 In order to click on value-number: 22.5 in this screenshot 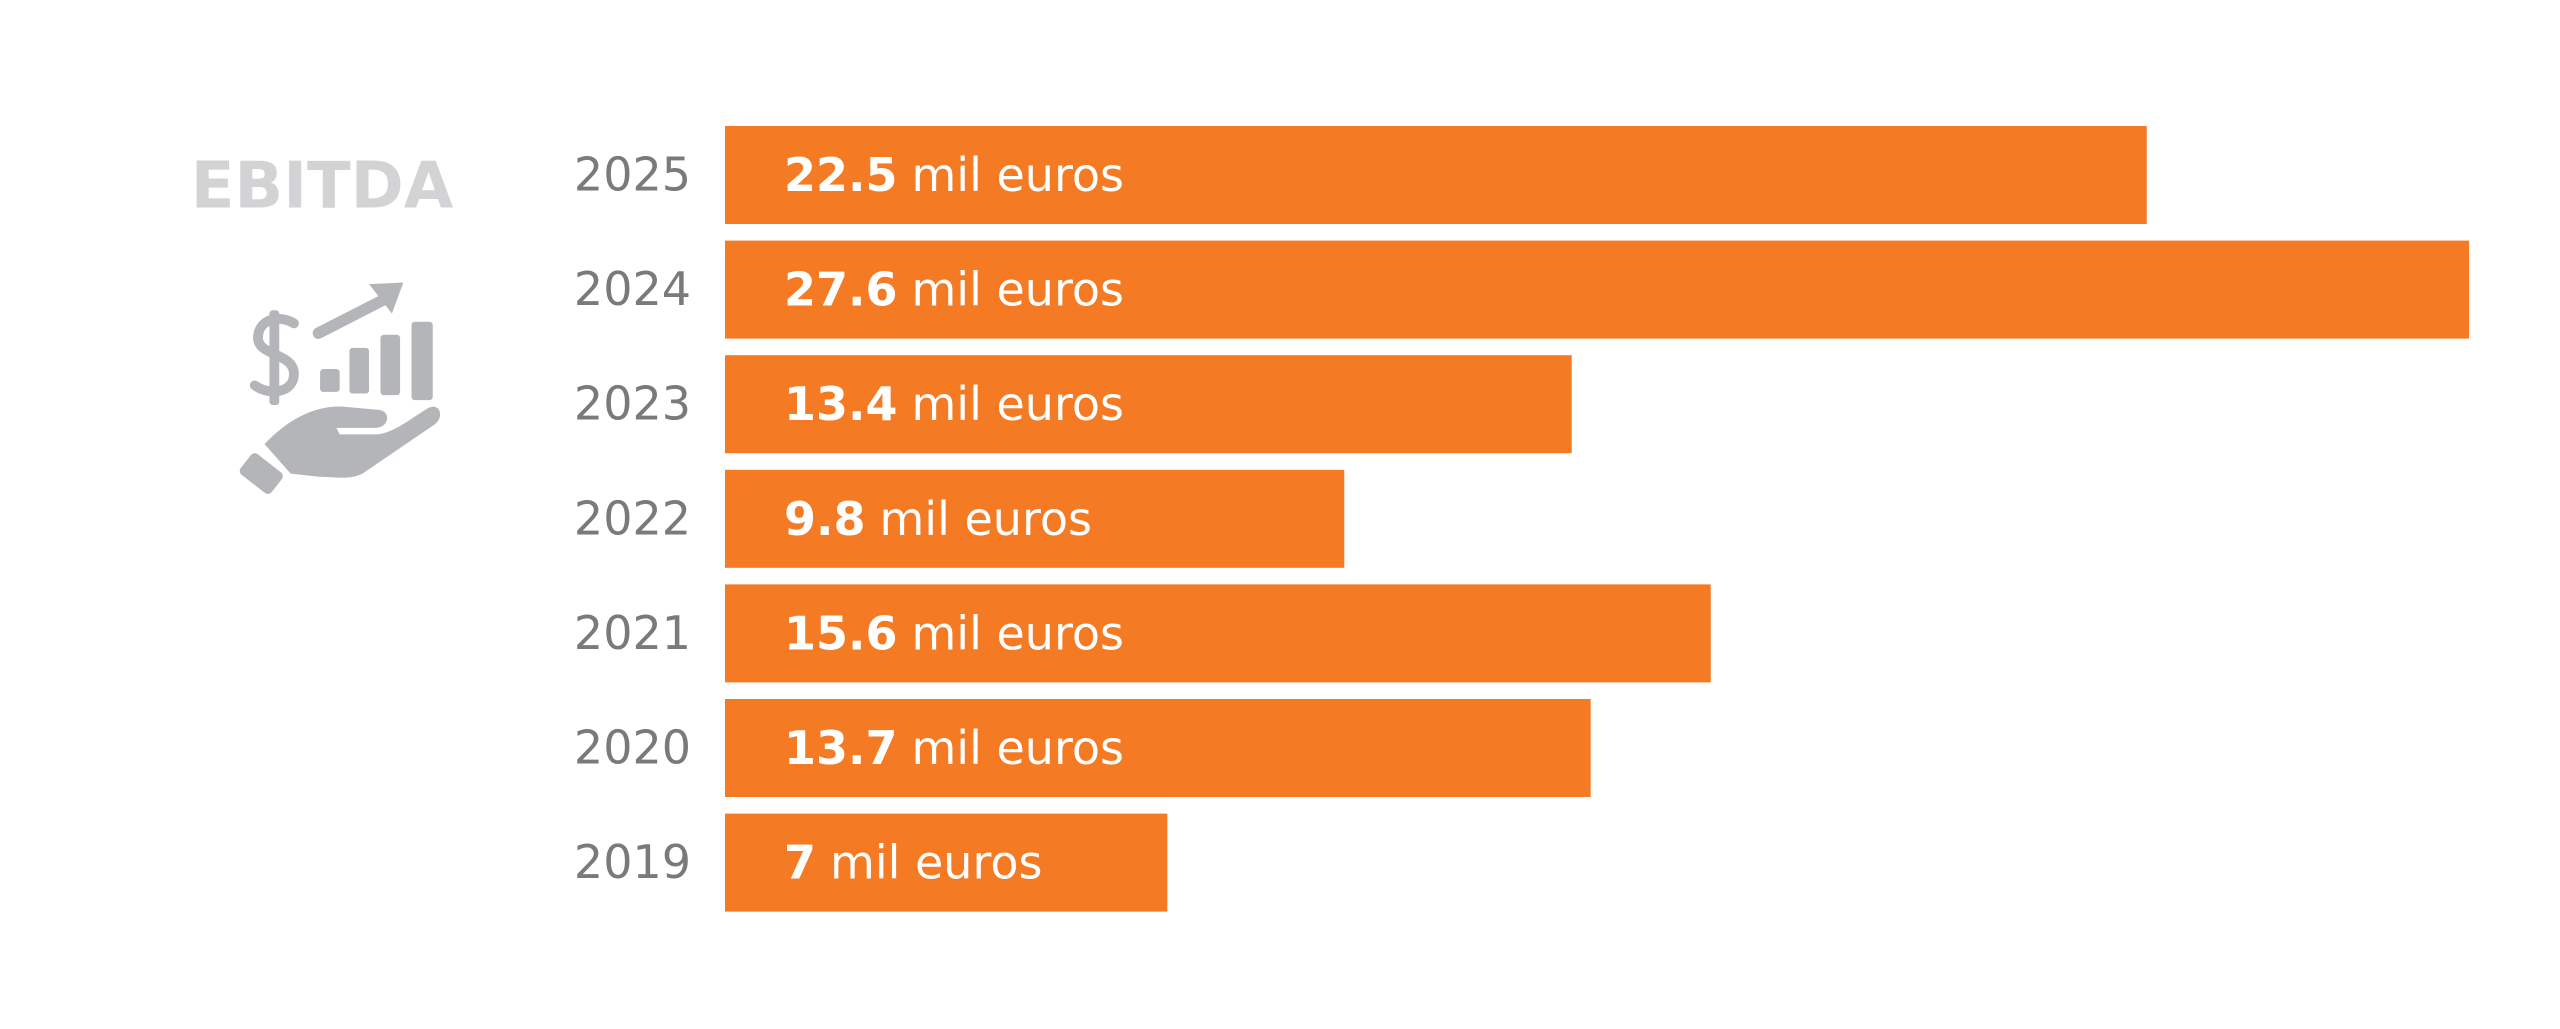, I will do `click(841, 175)`.